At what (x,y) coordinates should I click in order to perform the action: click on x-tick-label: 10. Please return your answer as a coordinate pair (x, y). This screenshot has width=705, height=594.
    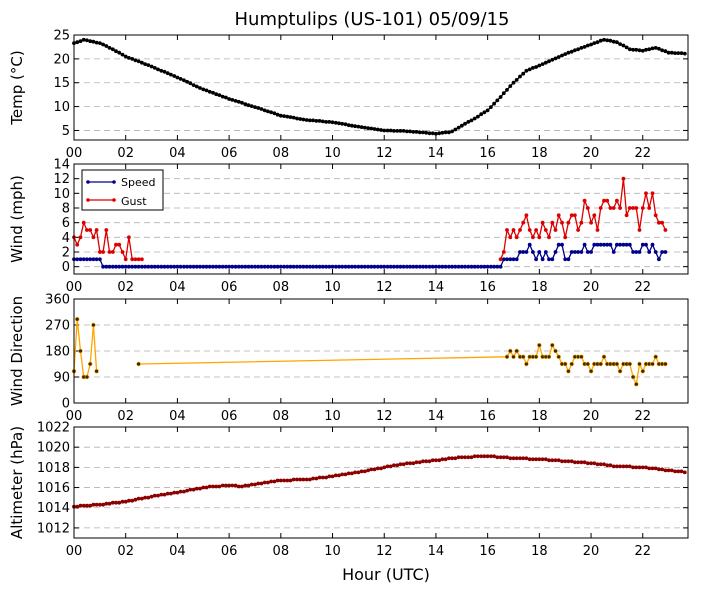
    Looking at the image, I should click on (332, 416).